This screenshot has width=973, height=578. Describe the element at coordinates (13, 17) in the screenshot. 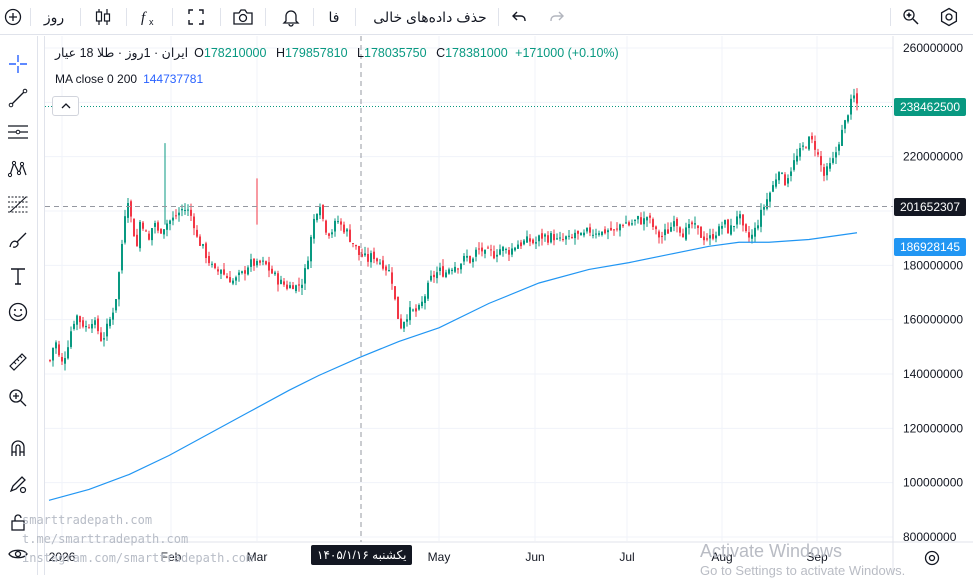

I see `add-symbol-icon` at that location.